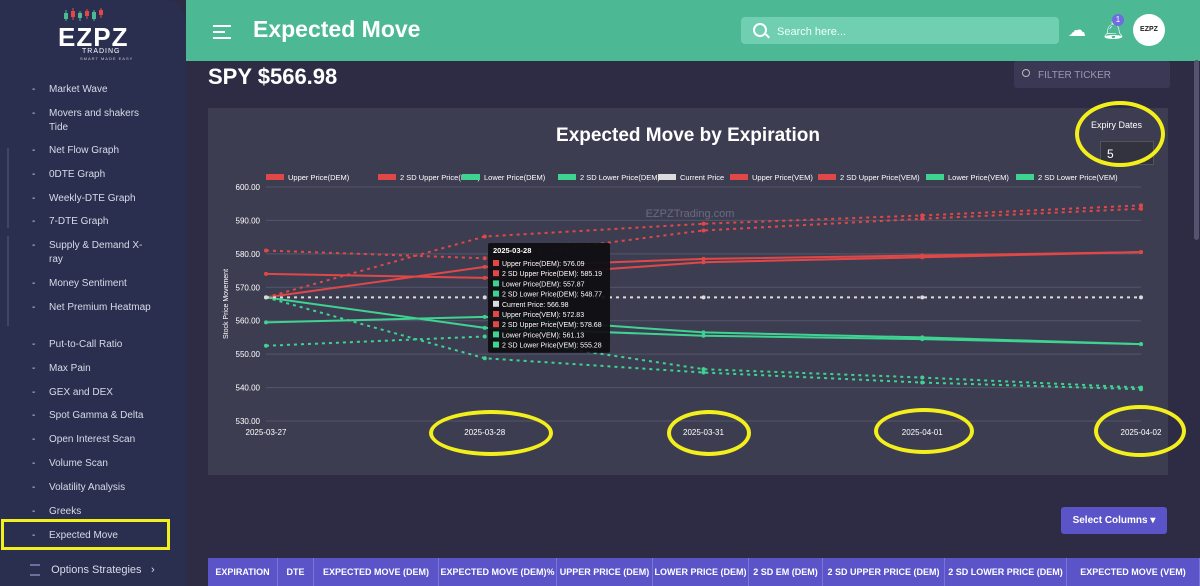 The height and width of the screenshot is (586, 1200). What do you see at coordinates (1149, 30) in the screenshot?
I see `avatar: EZPZ` at bounding box center [1149, 30].